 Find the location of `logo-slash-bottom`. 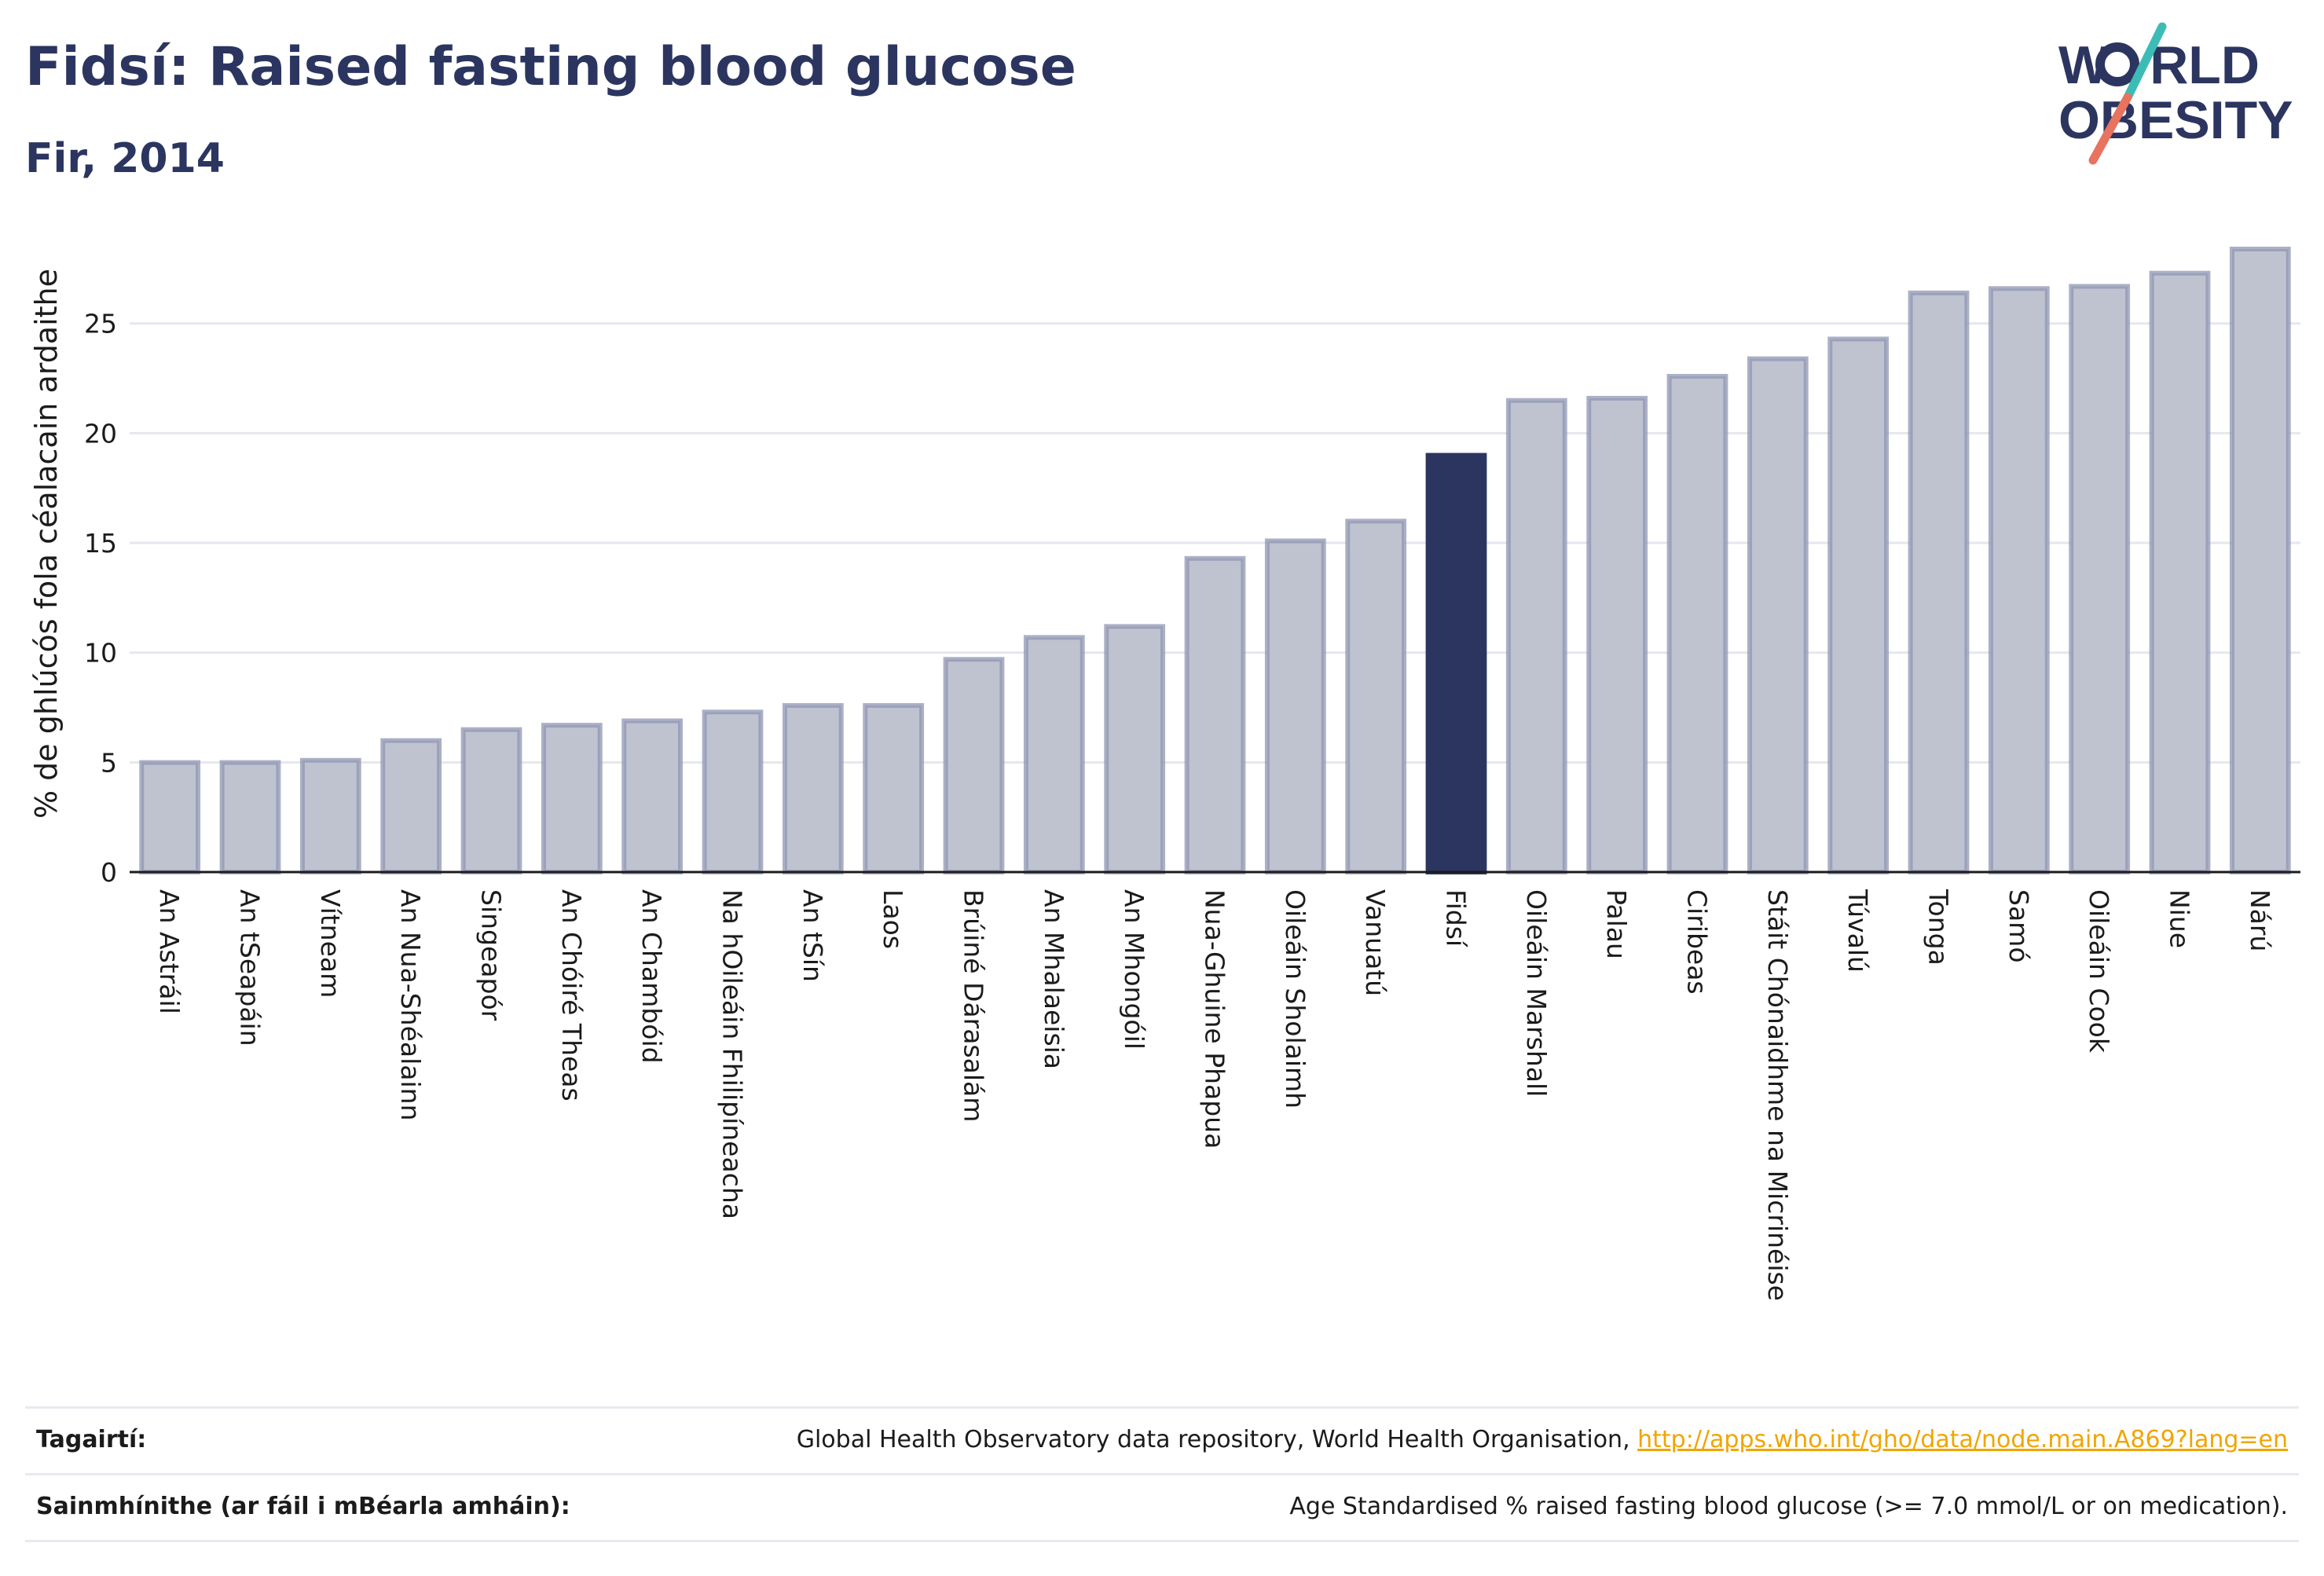

logo-slash-bottom is located at coordinates (2110, 129).